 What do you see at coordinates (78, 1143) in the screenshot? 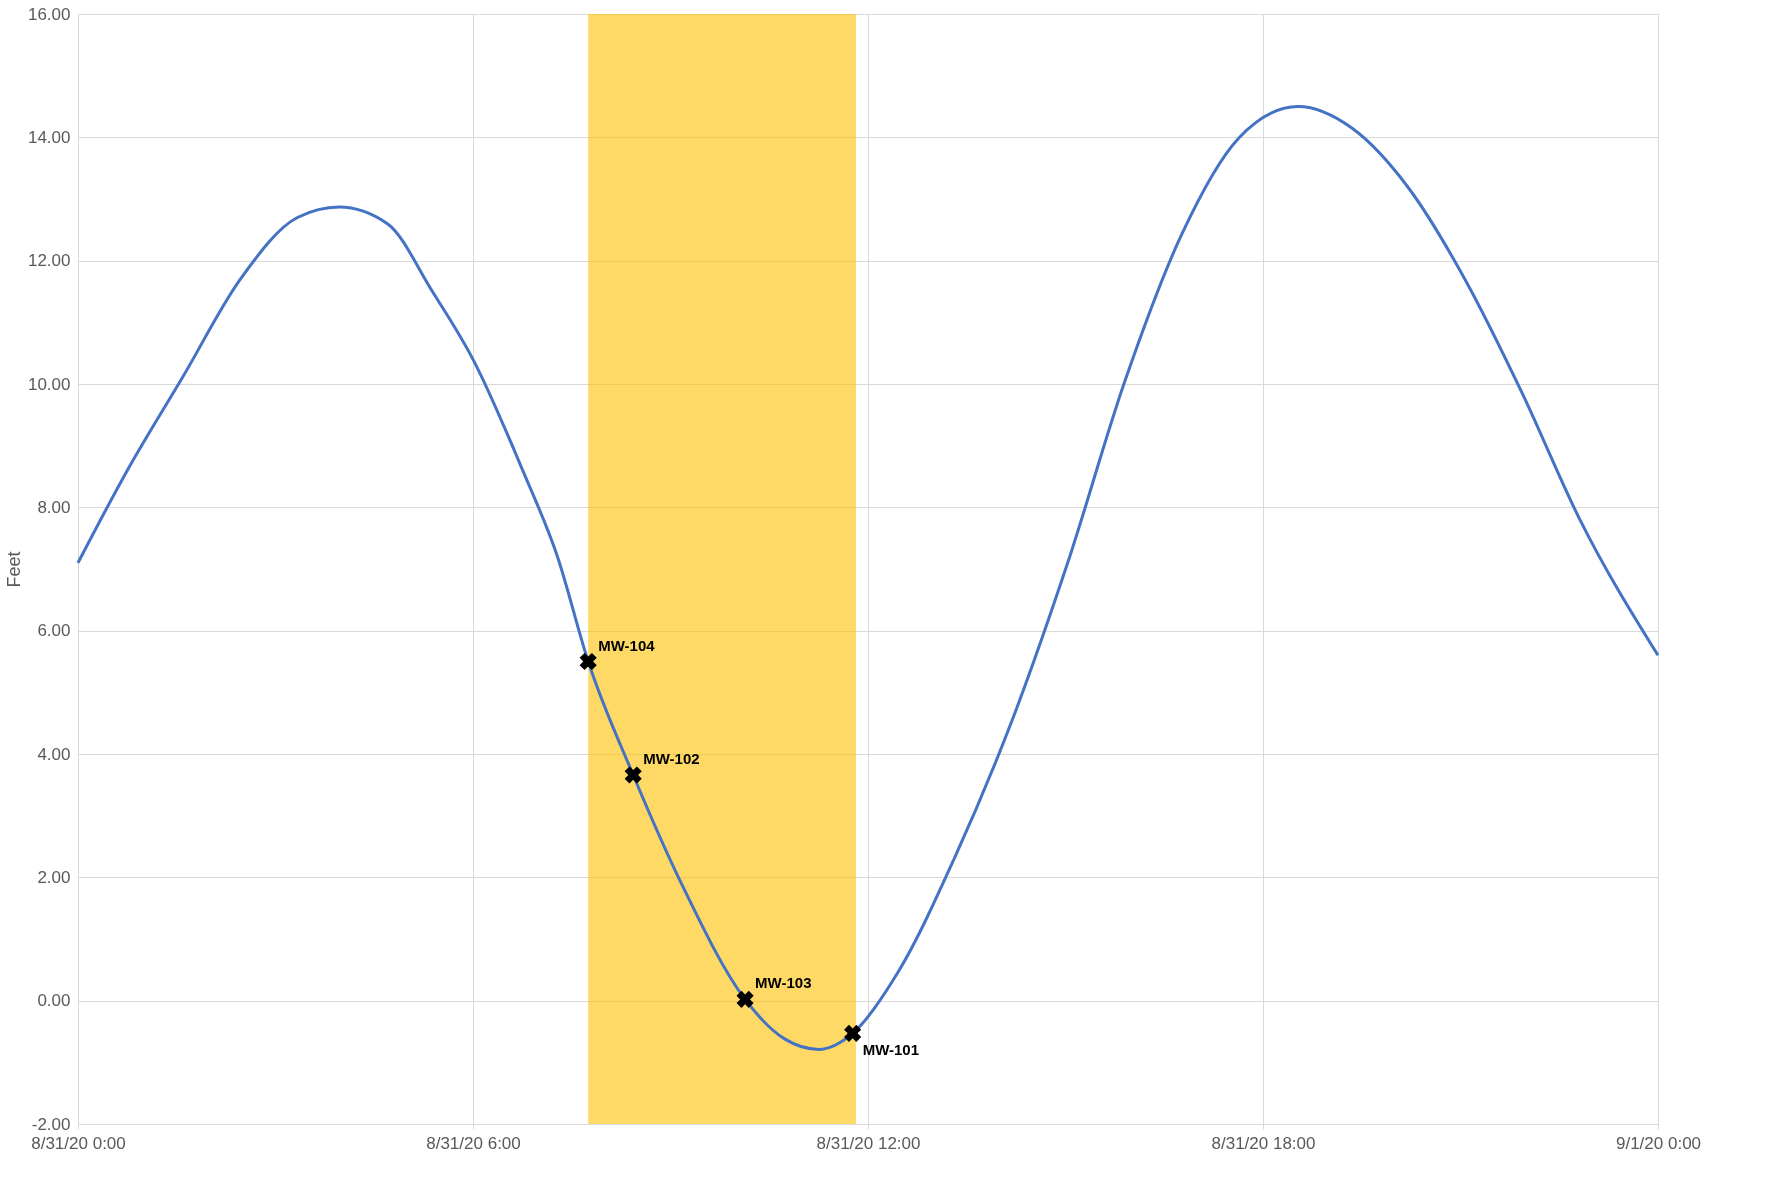
I see `x-tick-label: 8/31/20 0:00` at bounding box center [78, 1143].